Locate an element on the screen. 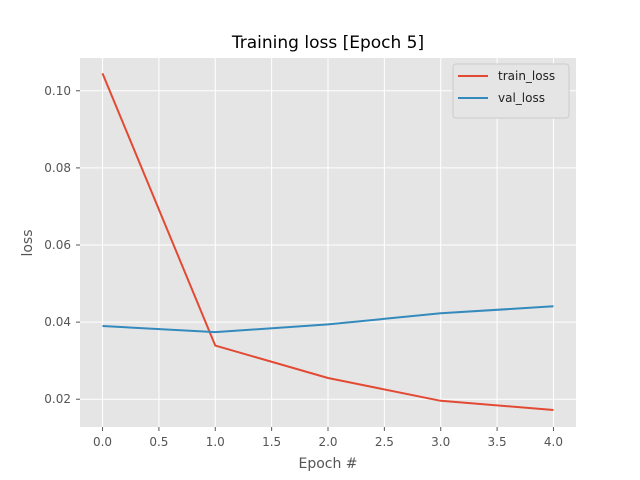 The height and width of the screenshot is (480, 640). x-tick-label: 0.5 is located at coordinates (158, 442).